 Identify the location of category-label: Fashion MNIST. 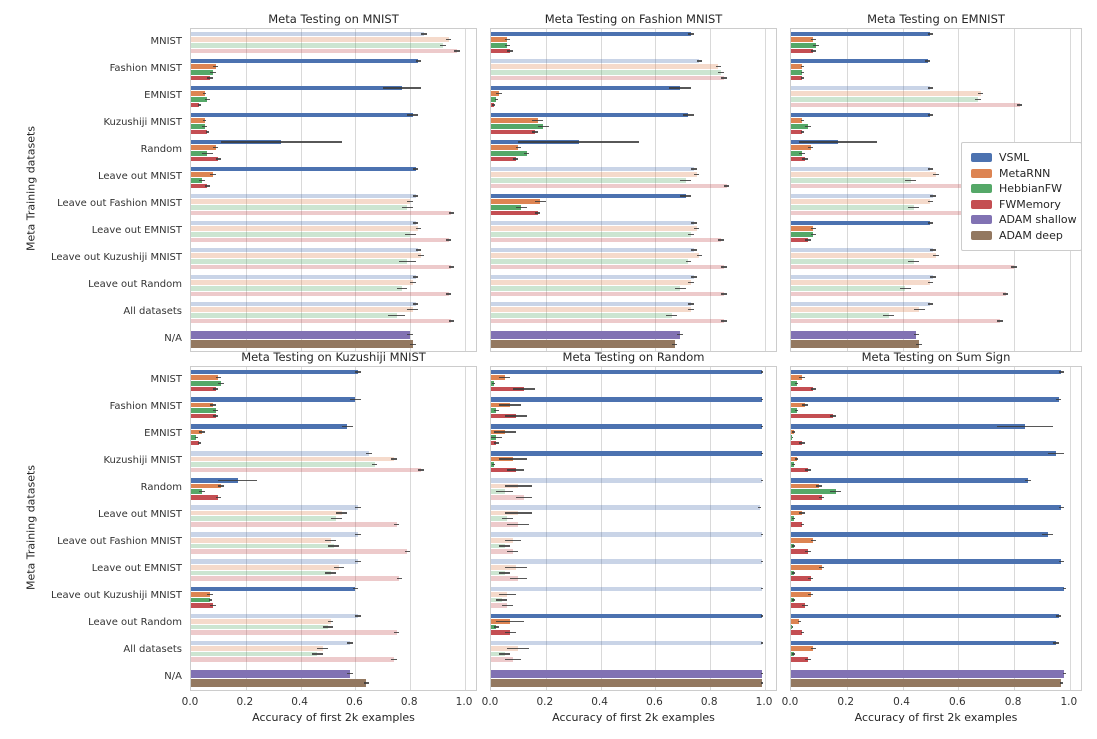
(145, 68).